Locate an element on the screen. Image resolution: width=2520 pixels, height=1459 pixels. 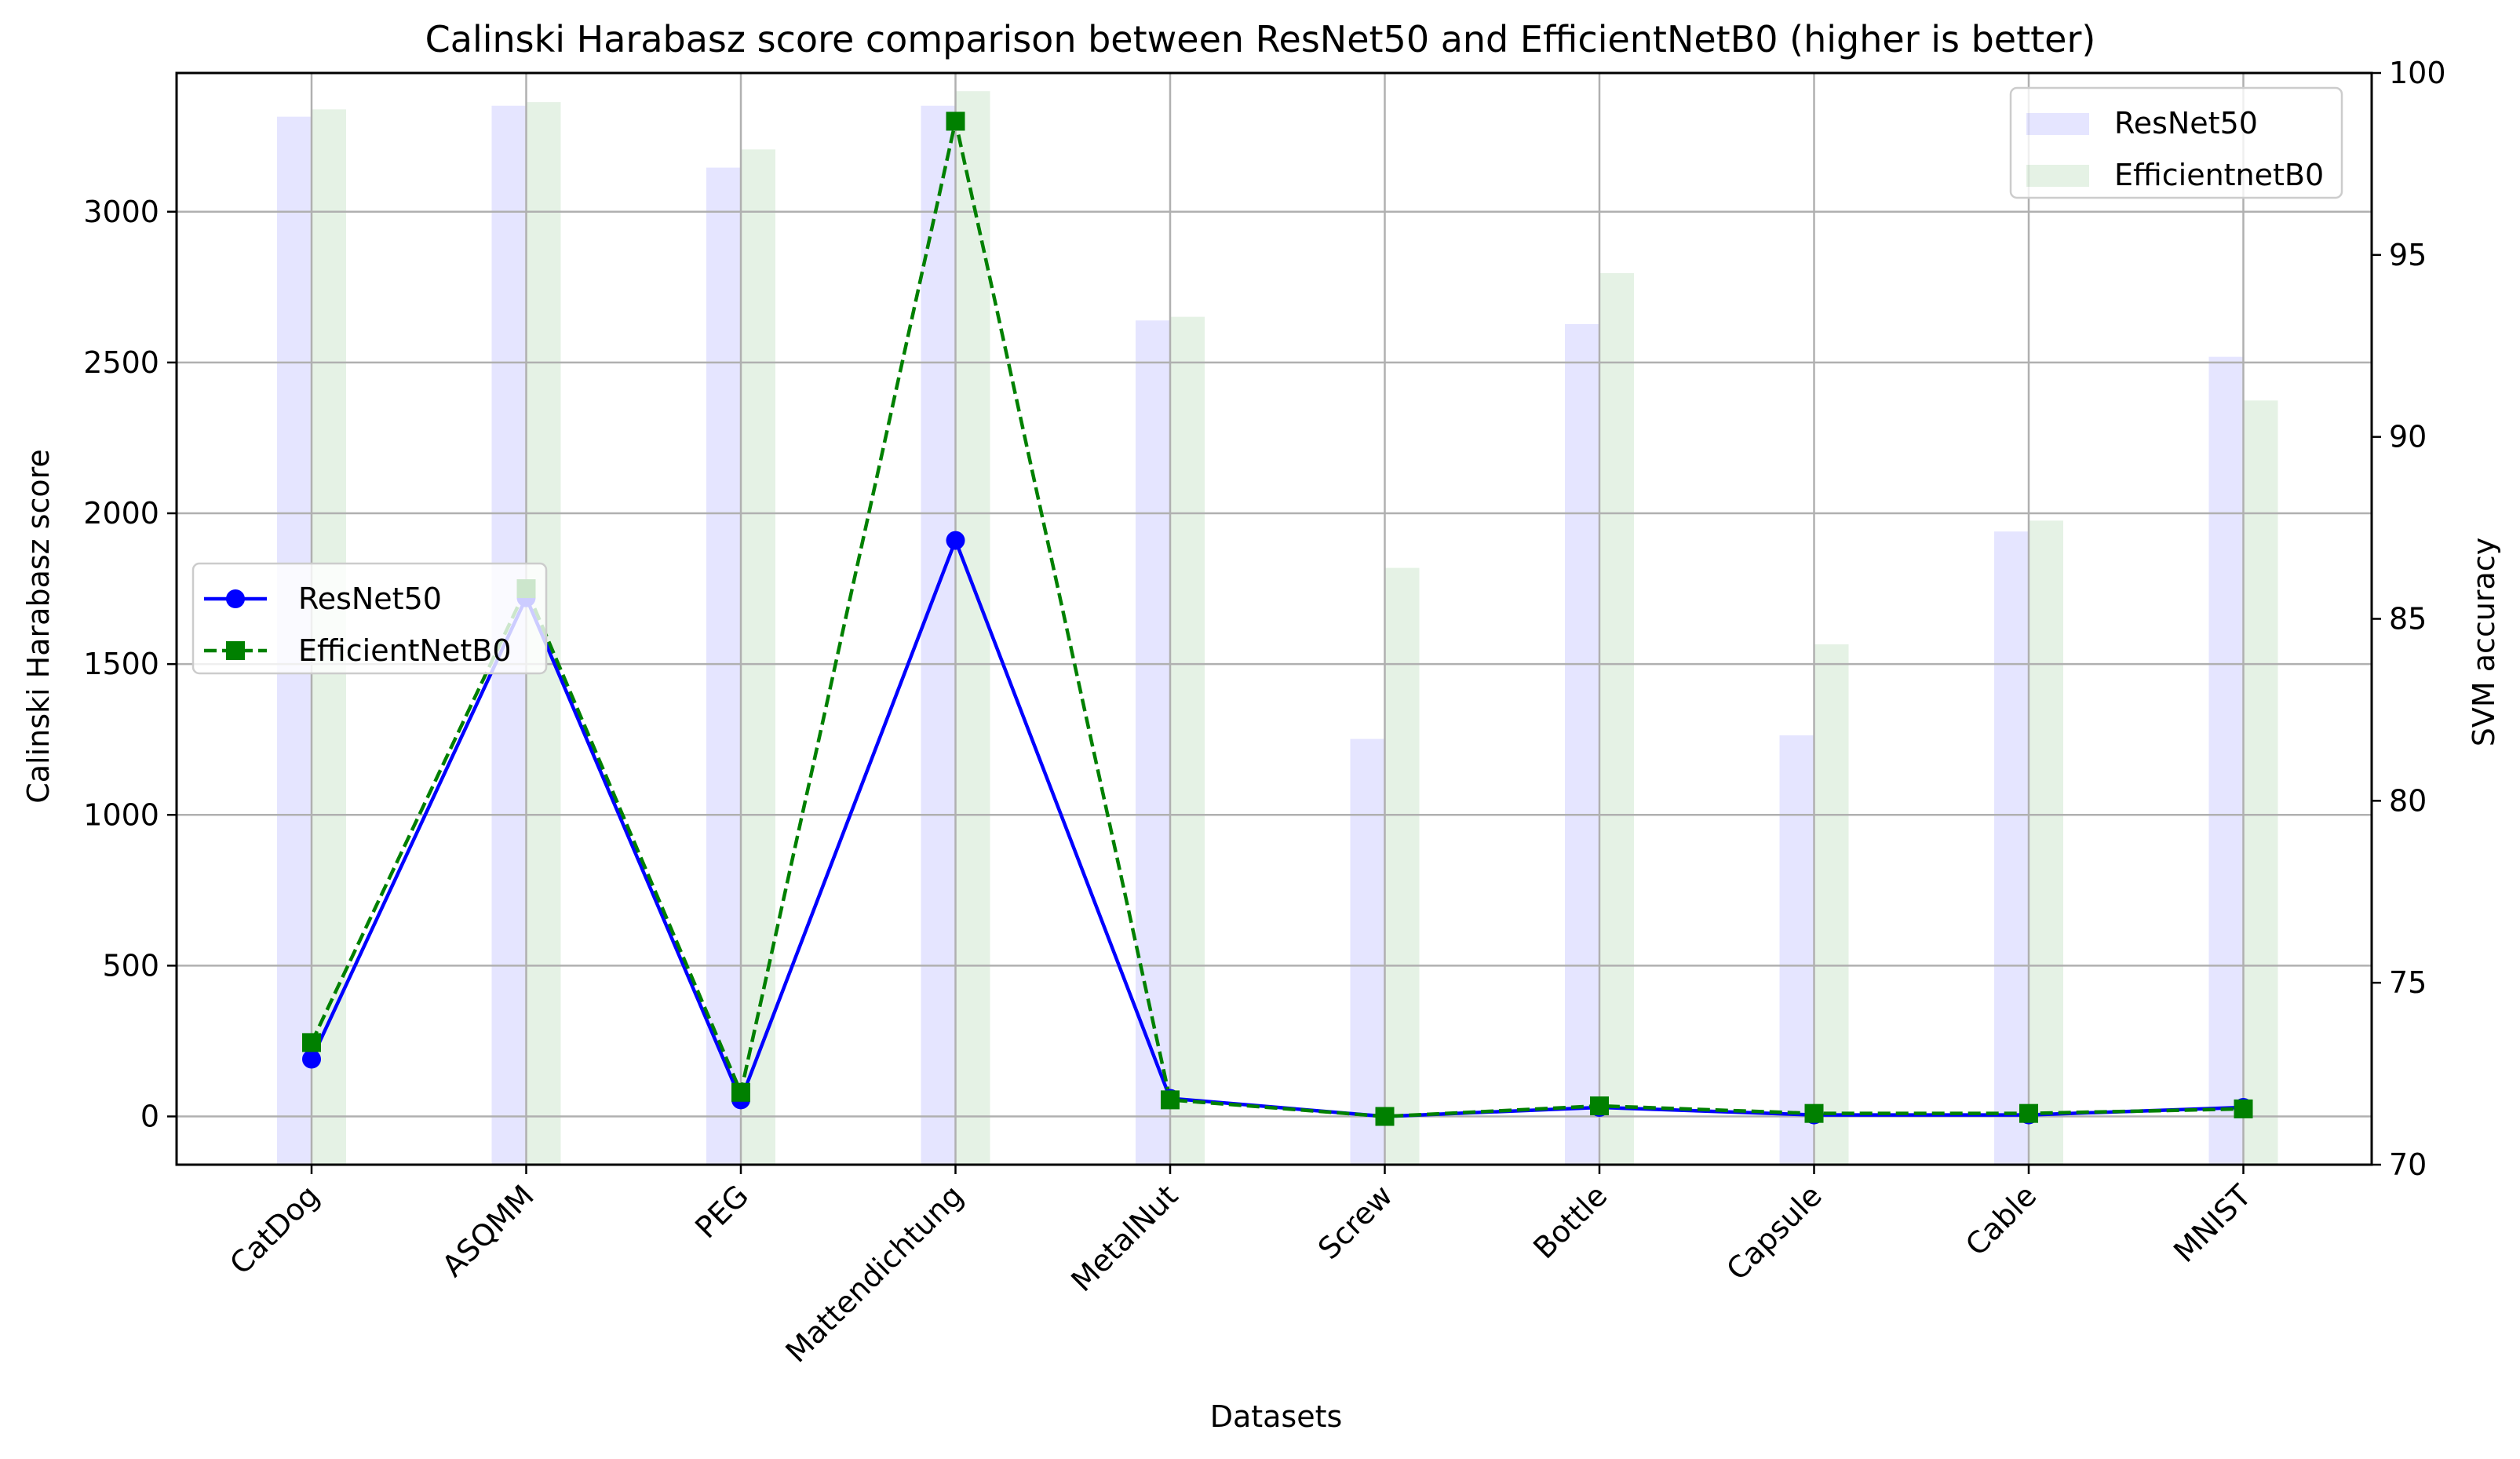
bar-resnet50-capsule is located at coordinates (1796, 950).